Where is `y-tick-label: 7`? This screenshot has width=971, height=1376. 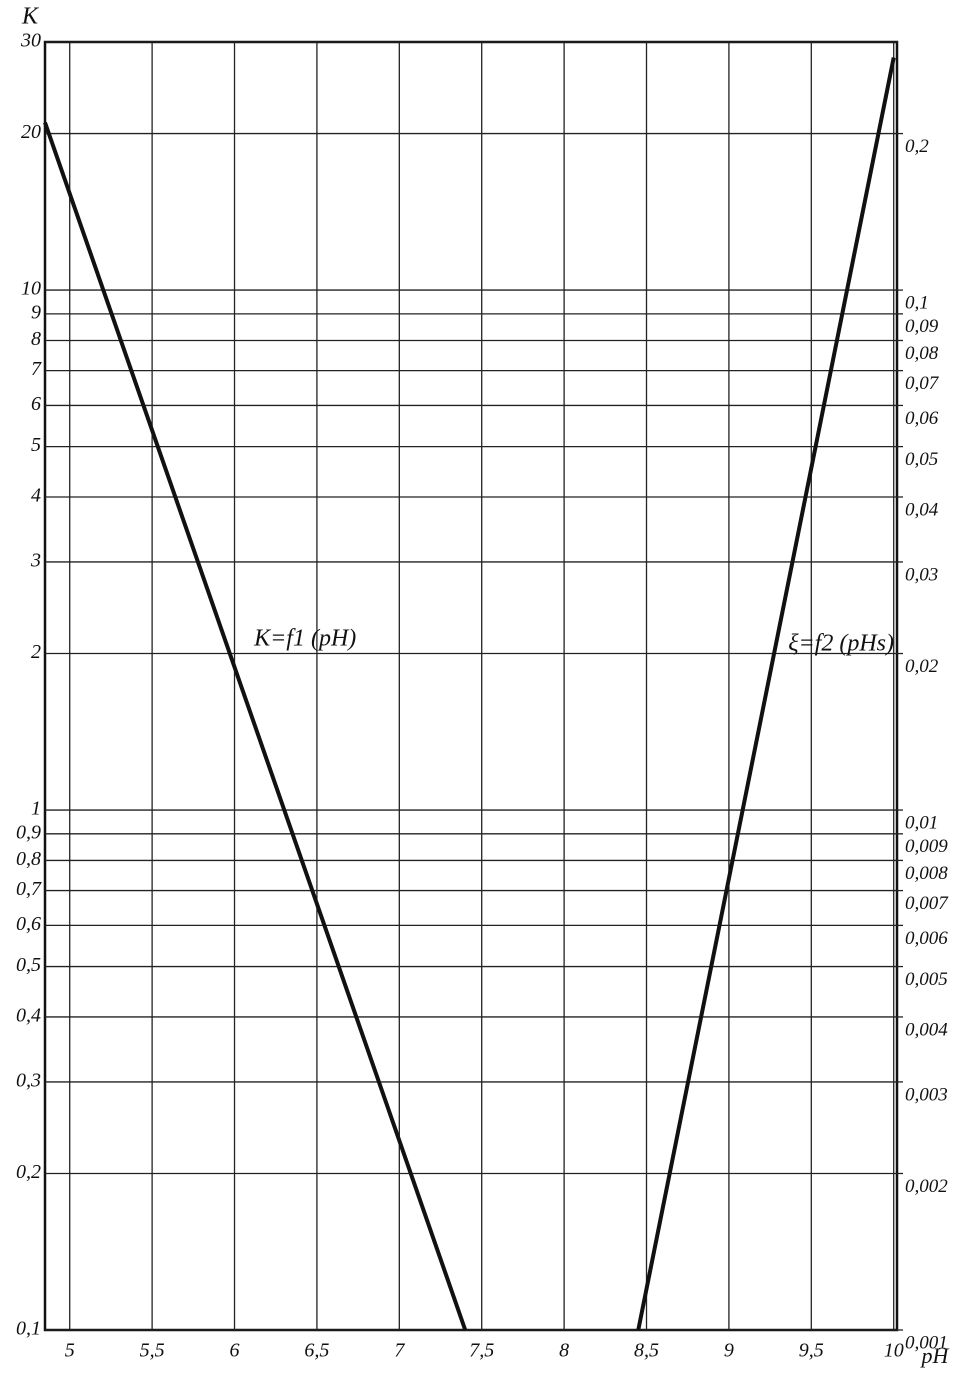 y-tick-label: 7 is located at coordinates (36, 369).